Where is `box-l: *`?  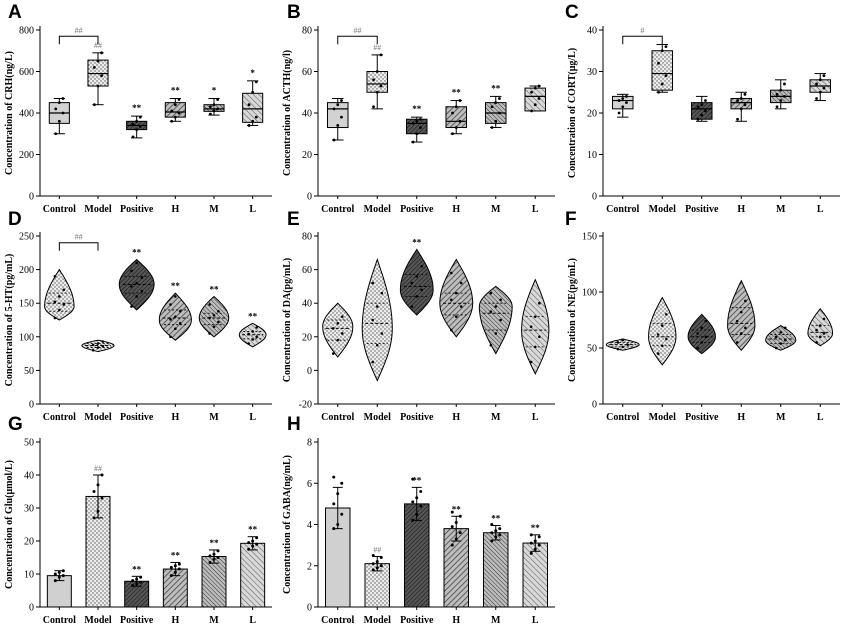 box-l: * is located at coordinates (253, 97).